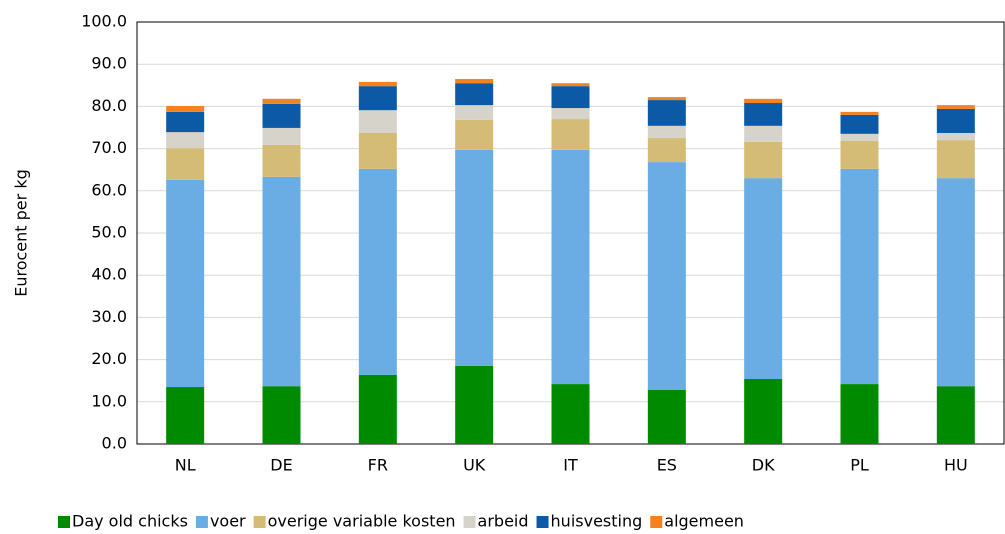 This screenshot has height=534, width=1005. Describe the element at coordinates (378, 465) in the screenshot. I see `x-tick-label: FR` at that location.